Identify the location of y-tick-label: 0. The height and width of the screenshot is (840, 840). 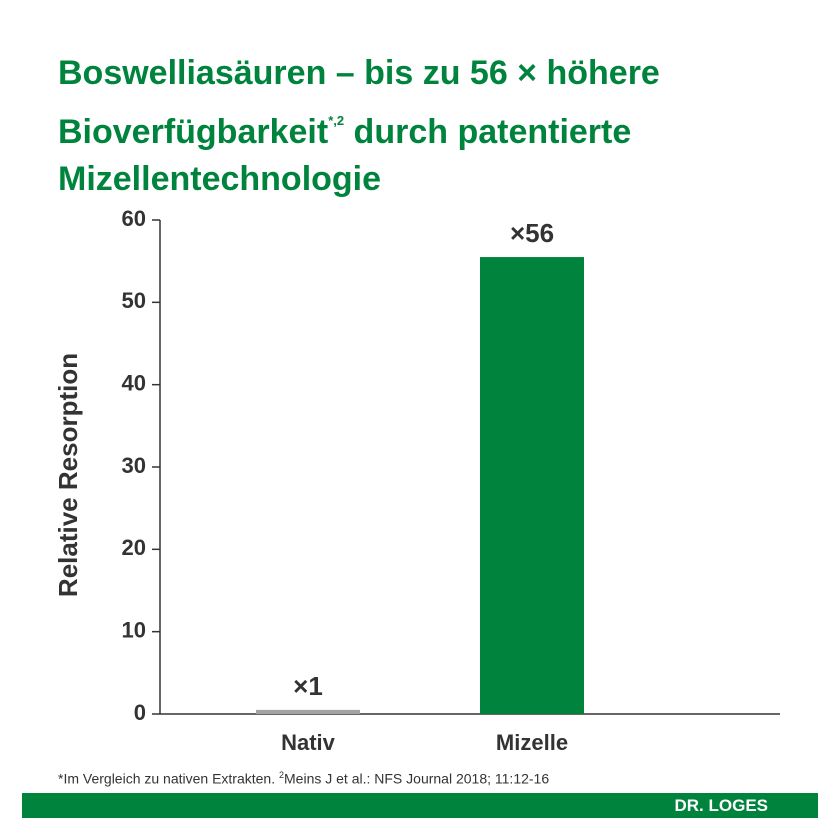
(140, 712).